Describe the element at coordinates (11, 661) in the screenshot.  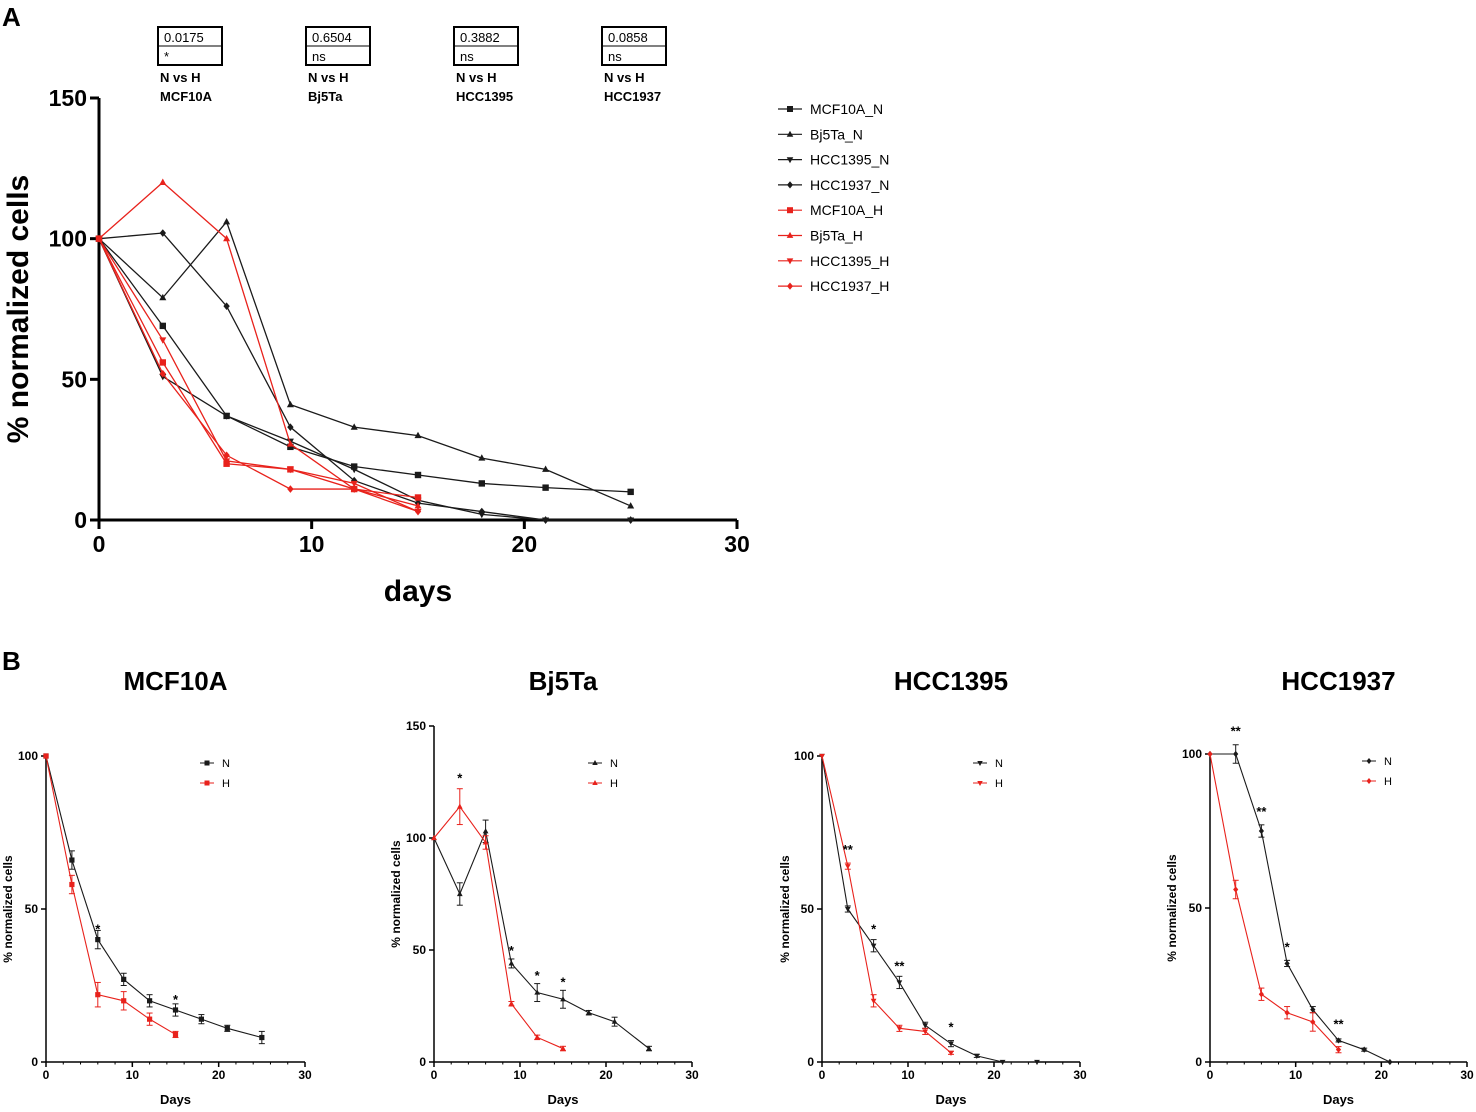
I see `panel-label-b: B` at that location.